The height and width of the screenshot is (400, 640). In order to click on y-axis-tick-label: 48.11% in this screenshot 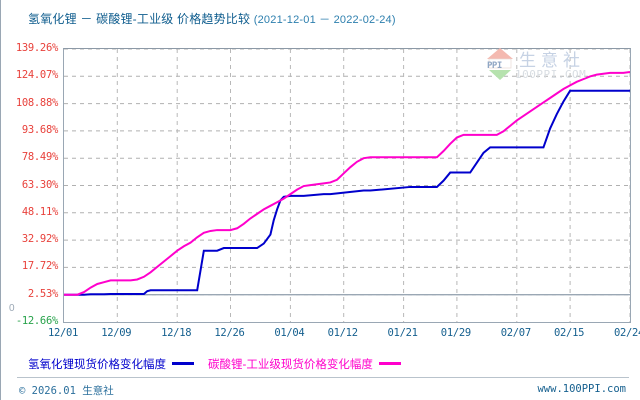, I will do `click(39, 211)`.